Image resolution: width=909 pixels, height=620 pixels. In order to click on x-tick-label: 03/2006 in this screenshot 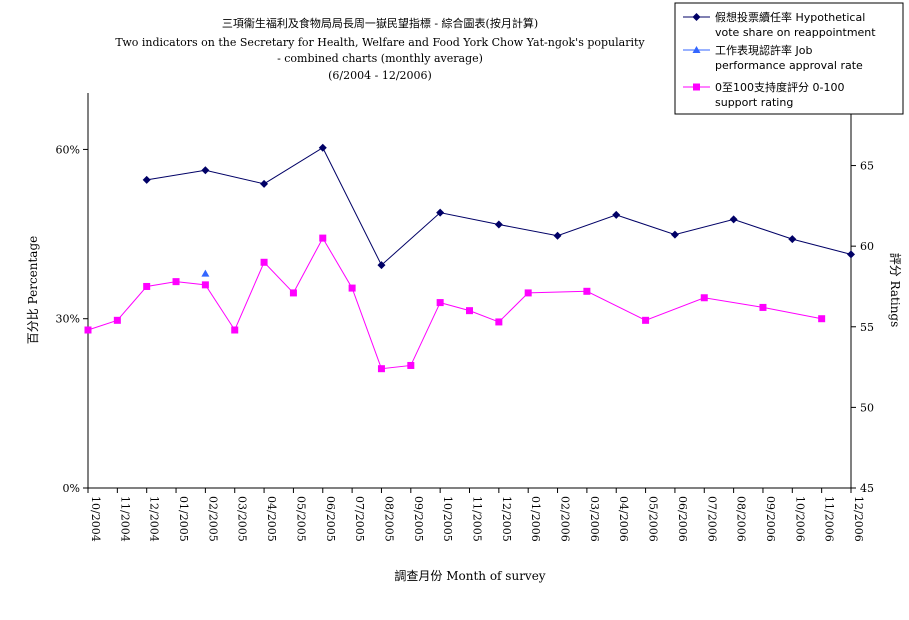, I will do `click(594, 519)`.